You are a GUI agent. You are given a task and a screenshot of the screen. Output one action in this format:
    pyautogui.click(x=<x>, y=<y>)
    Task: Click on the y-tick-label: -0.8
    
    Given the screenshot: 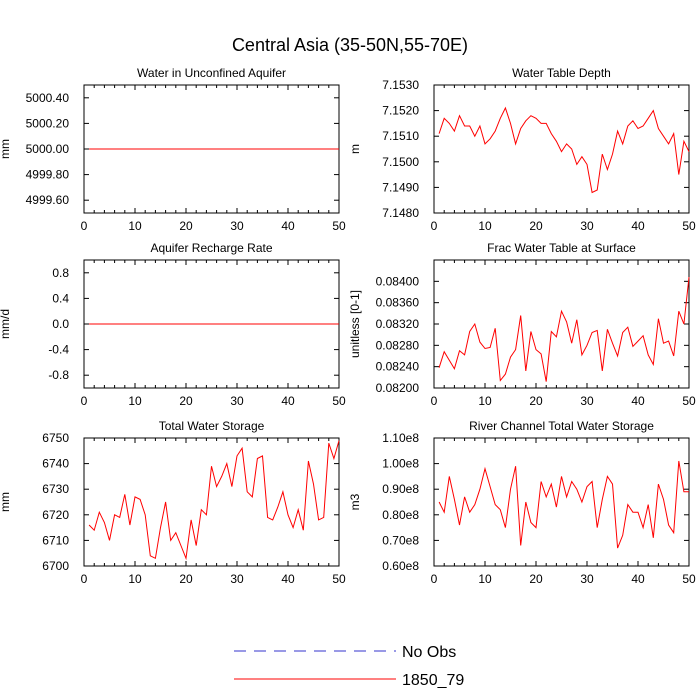 What is the action you would take?
    pyautogui.click(x=58, y=375)
    